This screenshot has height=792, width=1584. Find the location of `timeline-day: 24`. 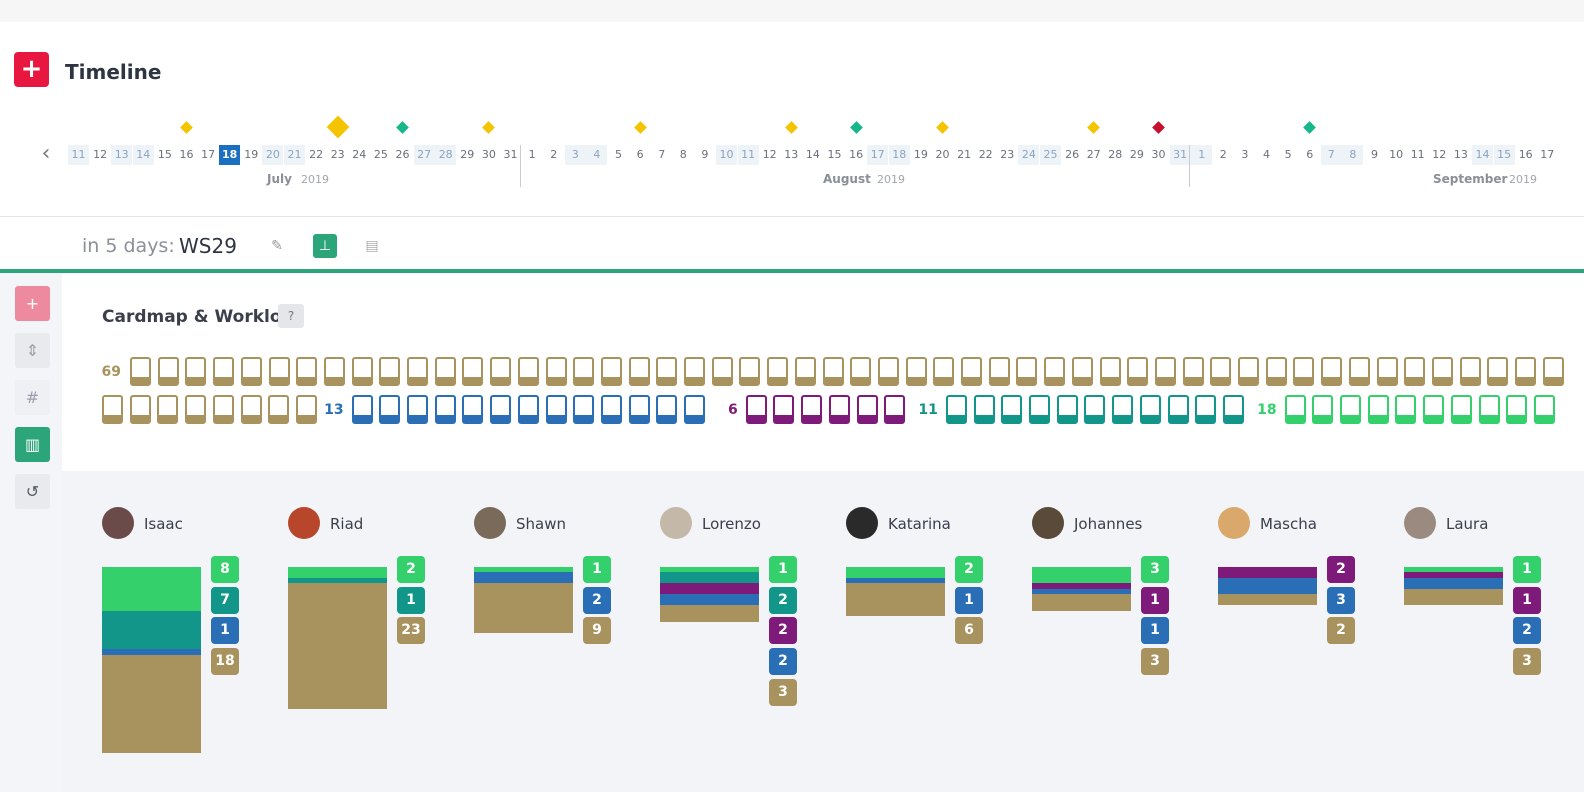

timeline-day: 24 is located at coordinates (1029, 155).